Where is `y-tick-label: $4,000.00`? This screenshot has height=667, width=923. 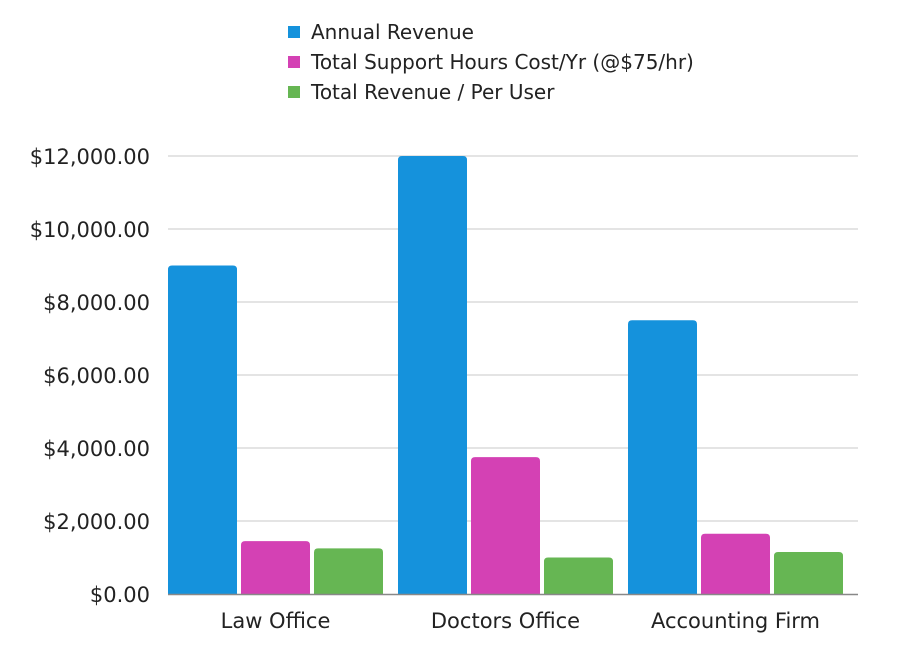
y-tick-label: $4,000.00 is located at coordinates (96, 449).